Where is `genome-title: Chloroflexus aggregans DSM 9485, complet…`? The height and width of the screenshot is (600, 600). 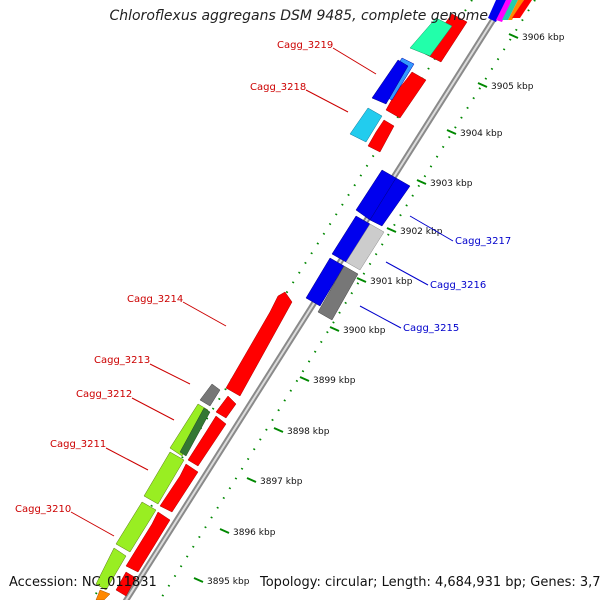
genome-title: Chloroflexus aggregans DSM 9485, complet… is located at coordinates (298, 16).